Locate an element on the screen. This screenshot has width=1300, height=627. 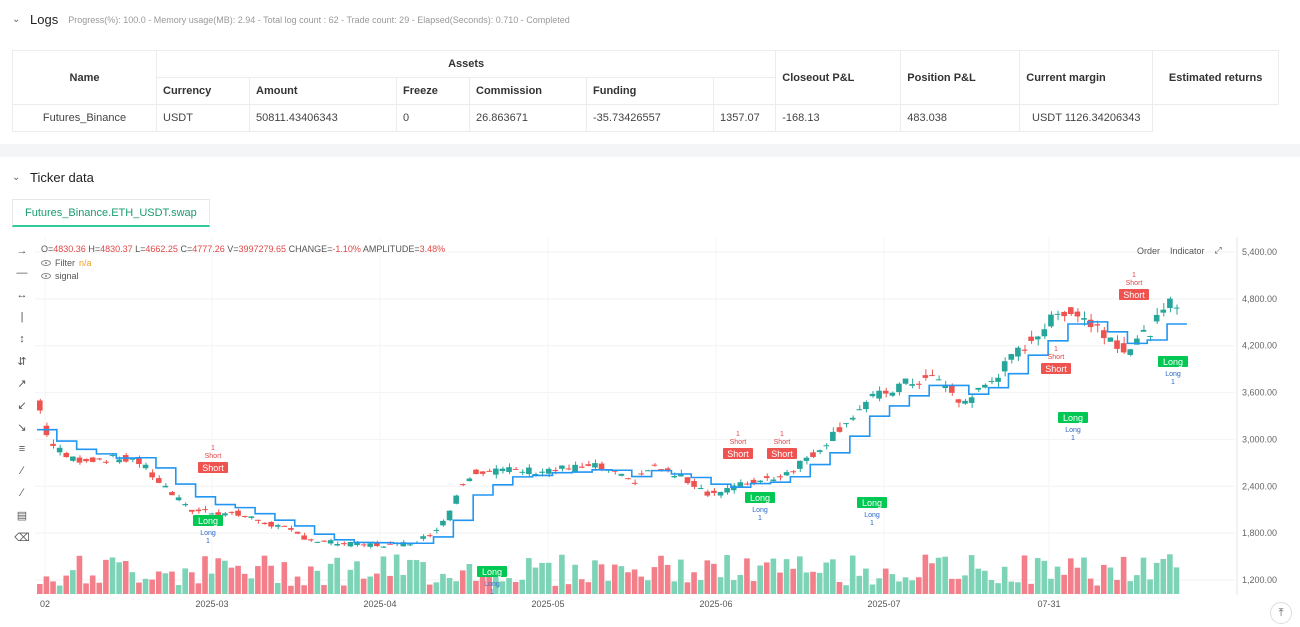
indicator-signal: signal is located at coordinates (60, 276).